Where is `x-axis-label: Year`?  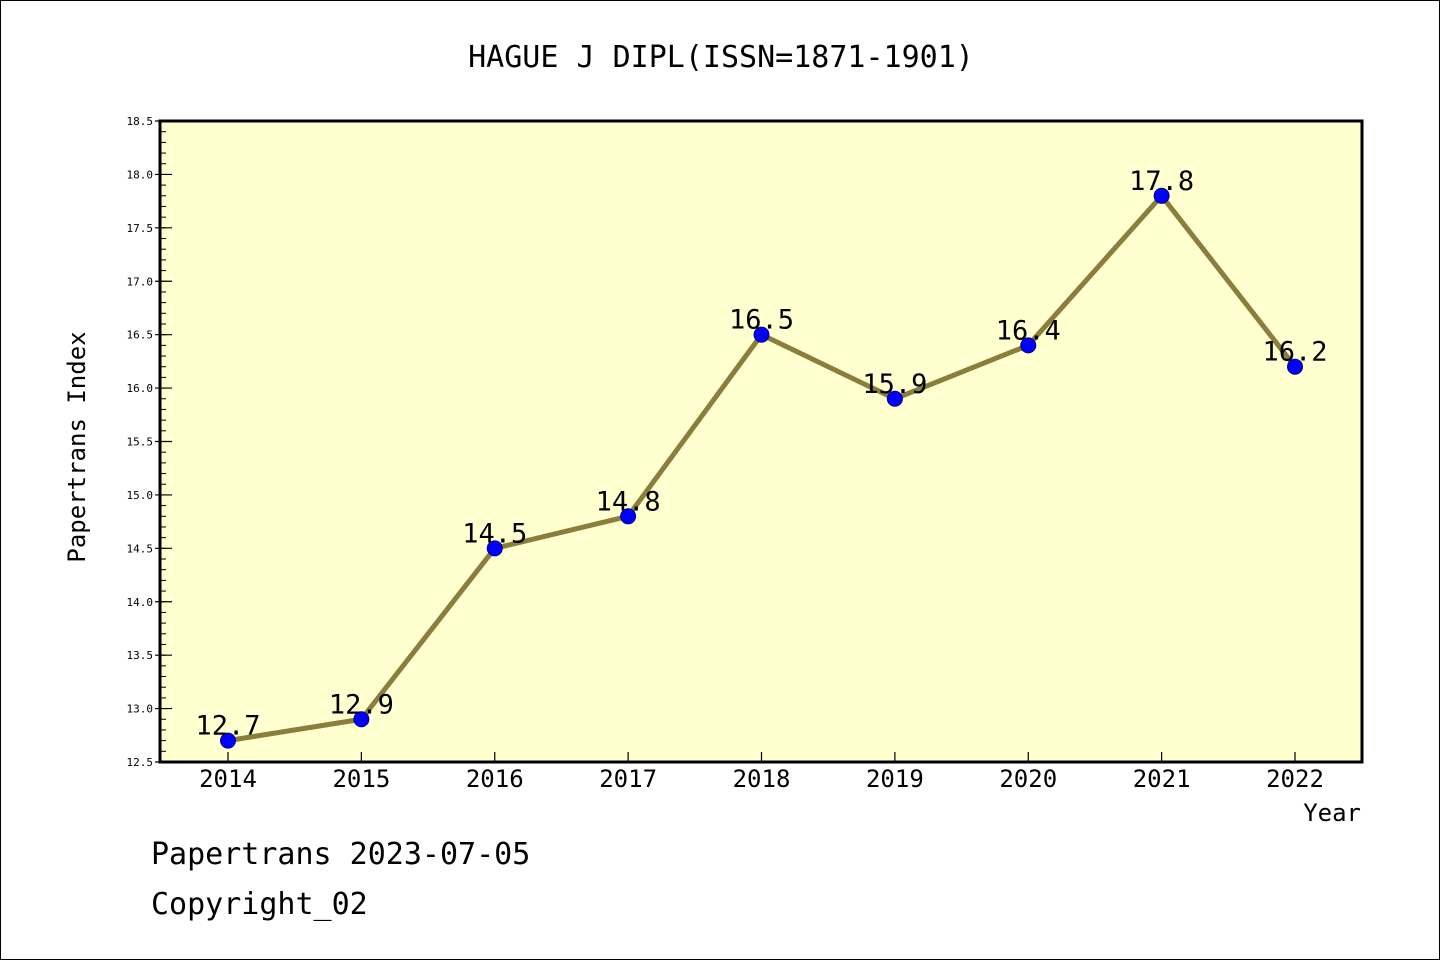
x-axis-label: Year is located at coordinates (1332, 813).